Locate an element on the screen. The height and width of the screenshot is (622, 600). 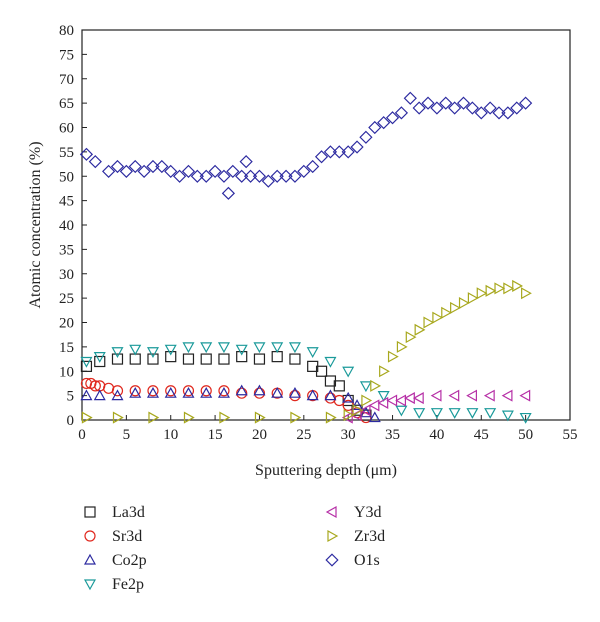
y-tick-label: 70 is located at coordinates (66, 80).